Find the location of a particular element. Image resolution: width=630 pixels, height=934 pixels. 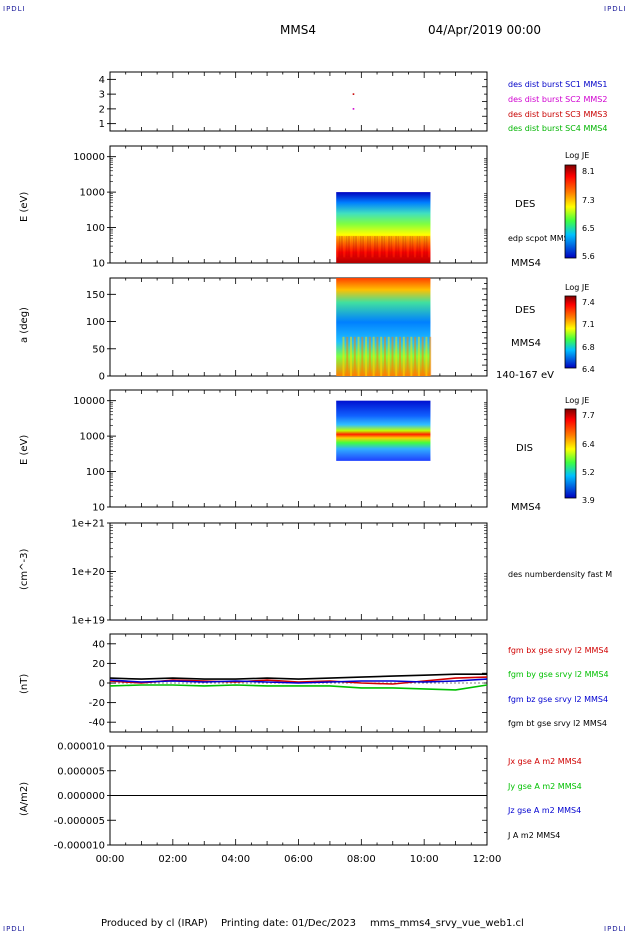

cb3-label-2: 5.2 is located at coordinates (588, 472).